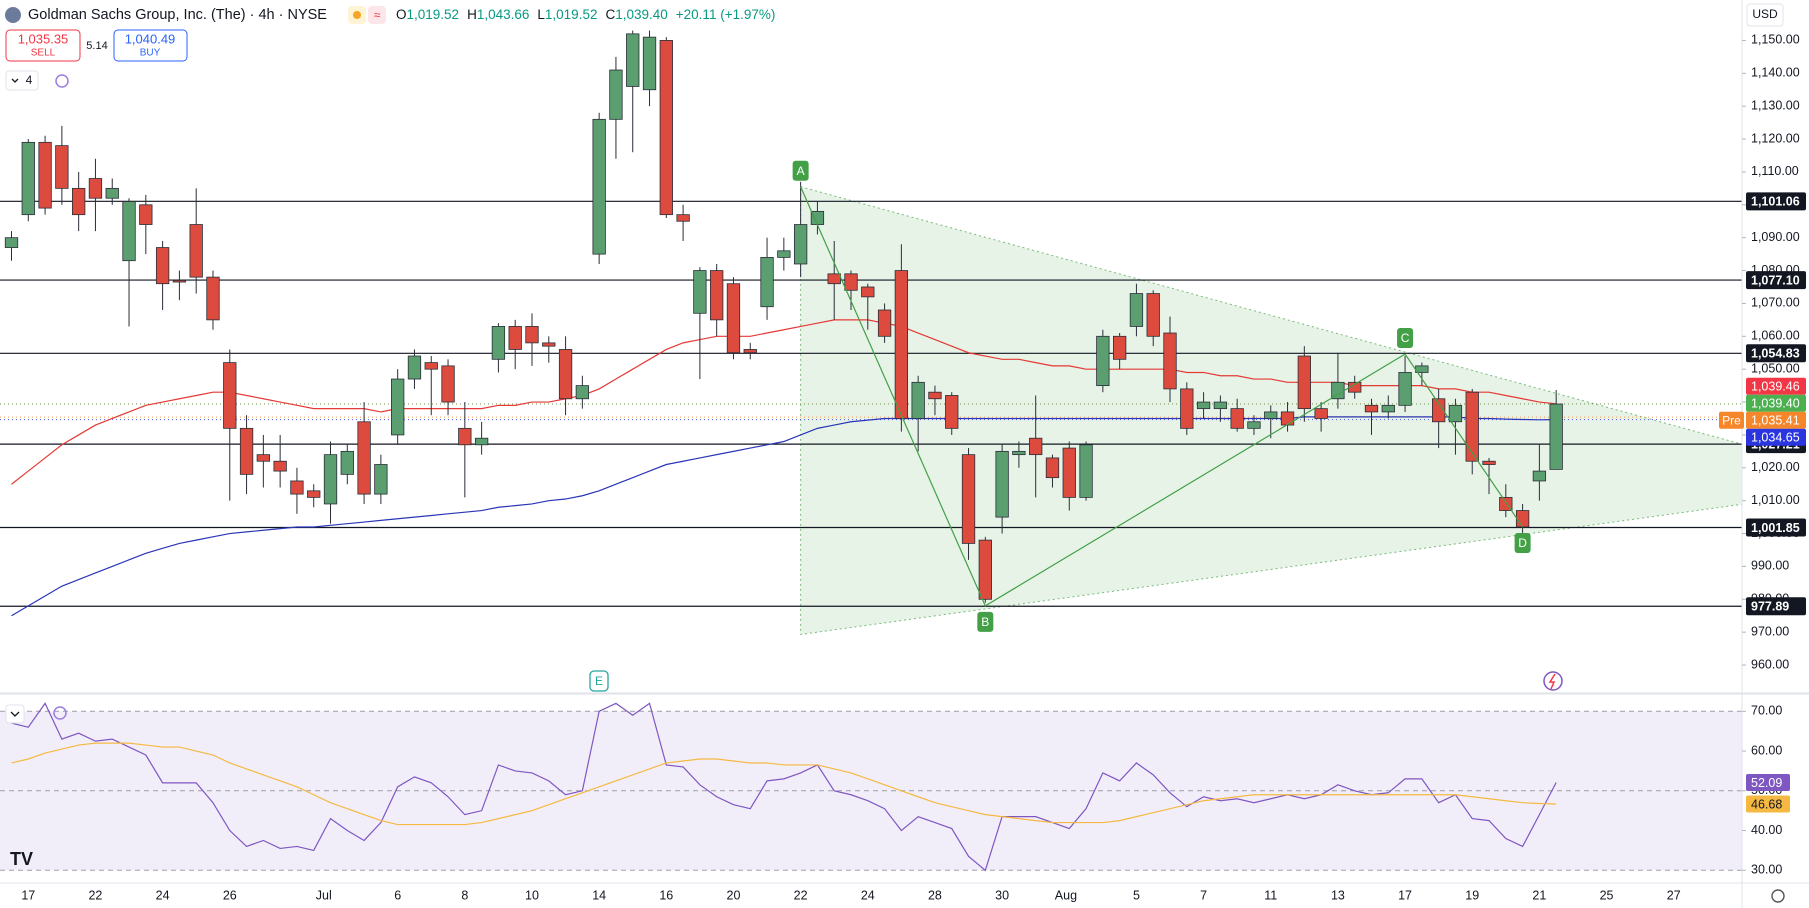 Image resolution: width=1809 pixels, height=908 pixels. I want to click on price-tag-label: 1,039.46, so click(1775, 387).